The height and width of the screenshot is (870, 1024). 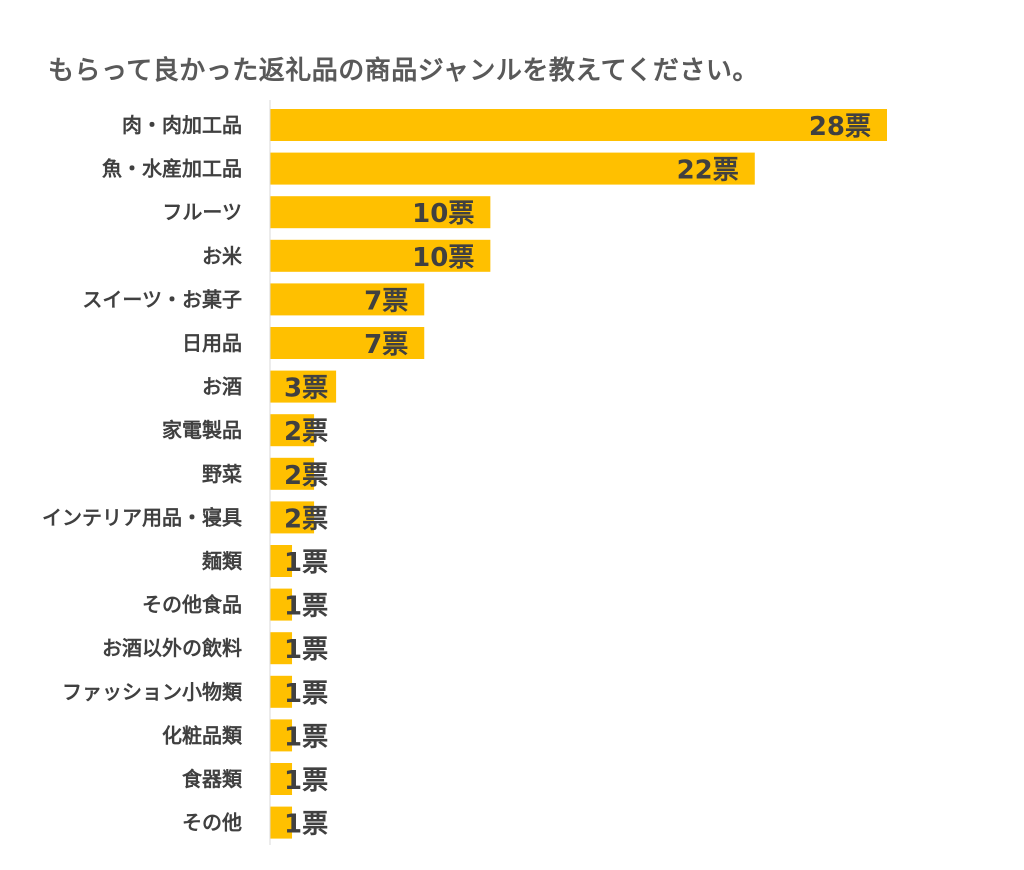 I want to click on value-label: 22票, so click(x=708, y=171).